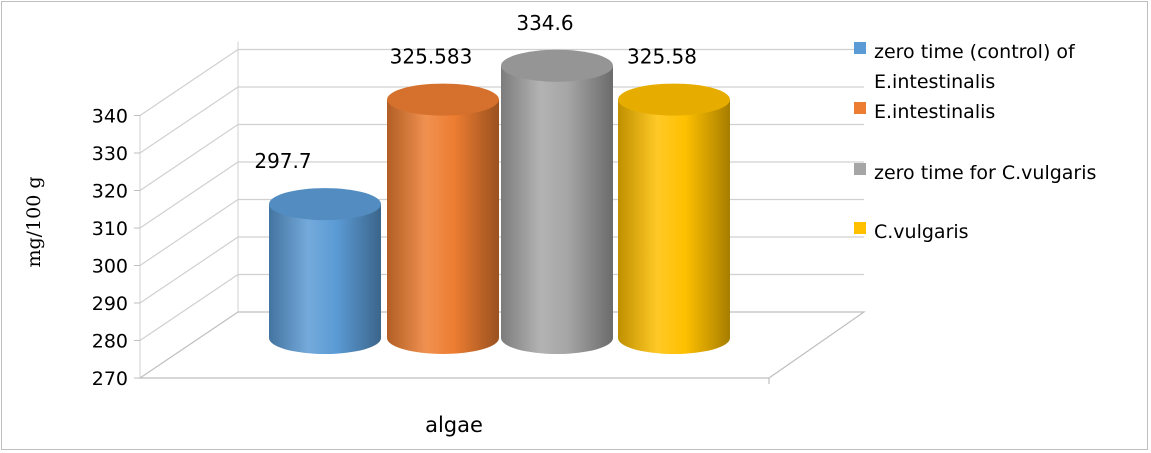 This screenshot has height=453, width=1151. I want to click on legend-label: C.vulgaris, so click(921, 232).